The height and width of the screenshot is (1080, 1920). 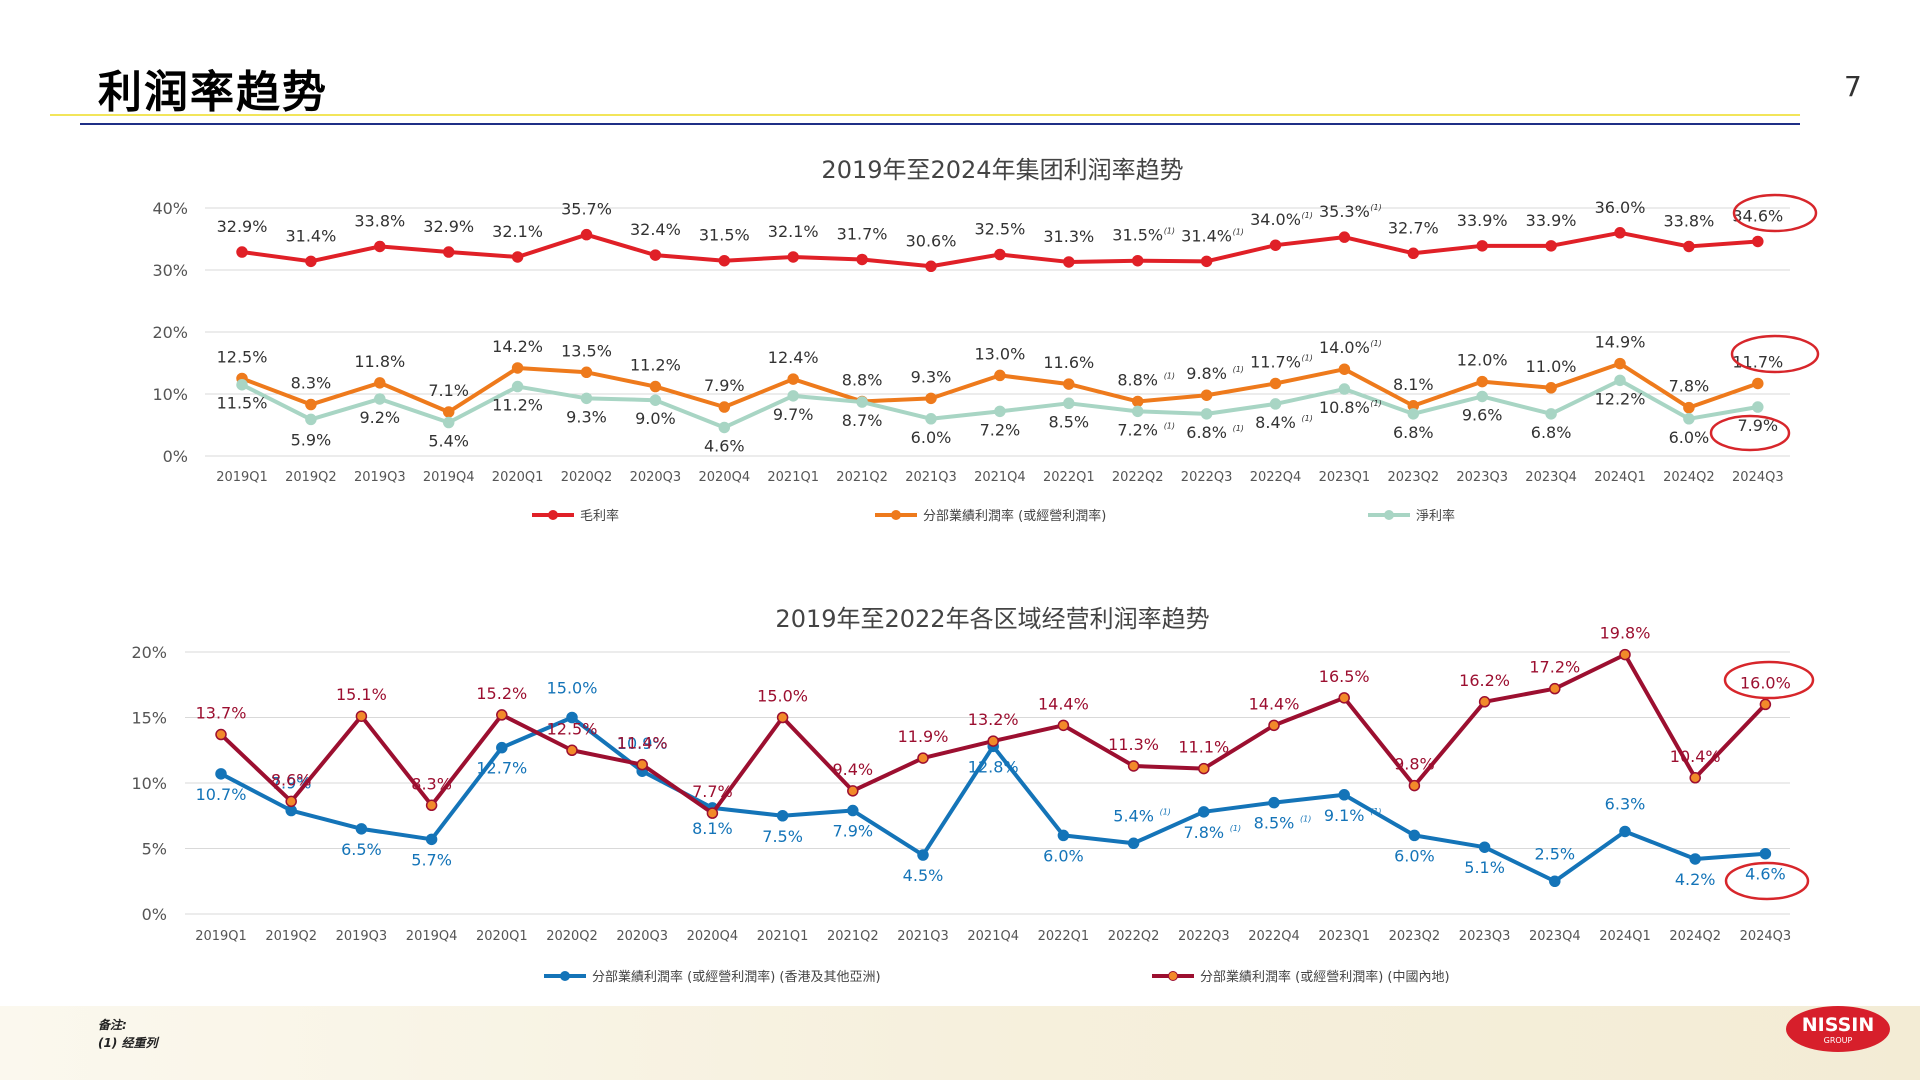 I want to click on data-label: 12.8%, so click(x=993, y=766).